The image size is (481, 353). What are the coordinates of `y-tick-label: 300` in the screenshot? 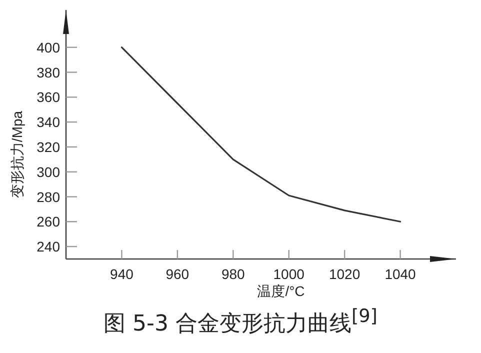 It's located at (48, 172).